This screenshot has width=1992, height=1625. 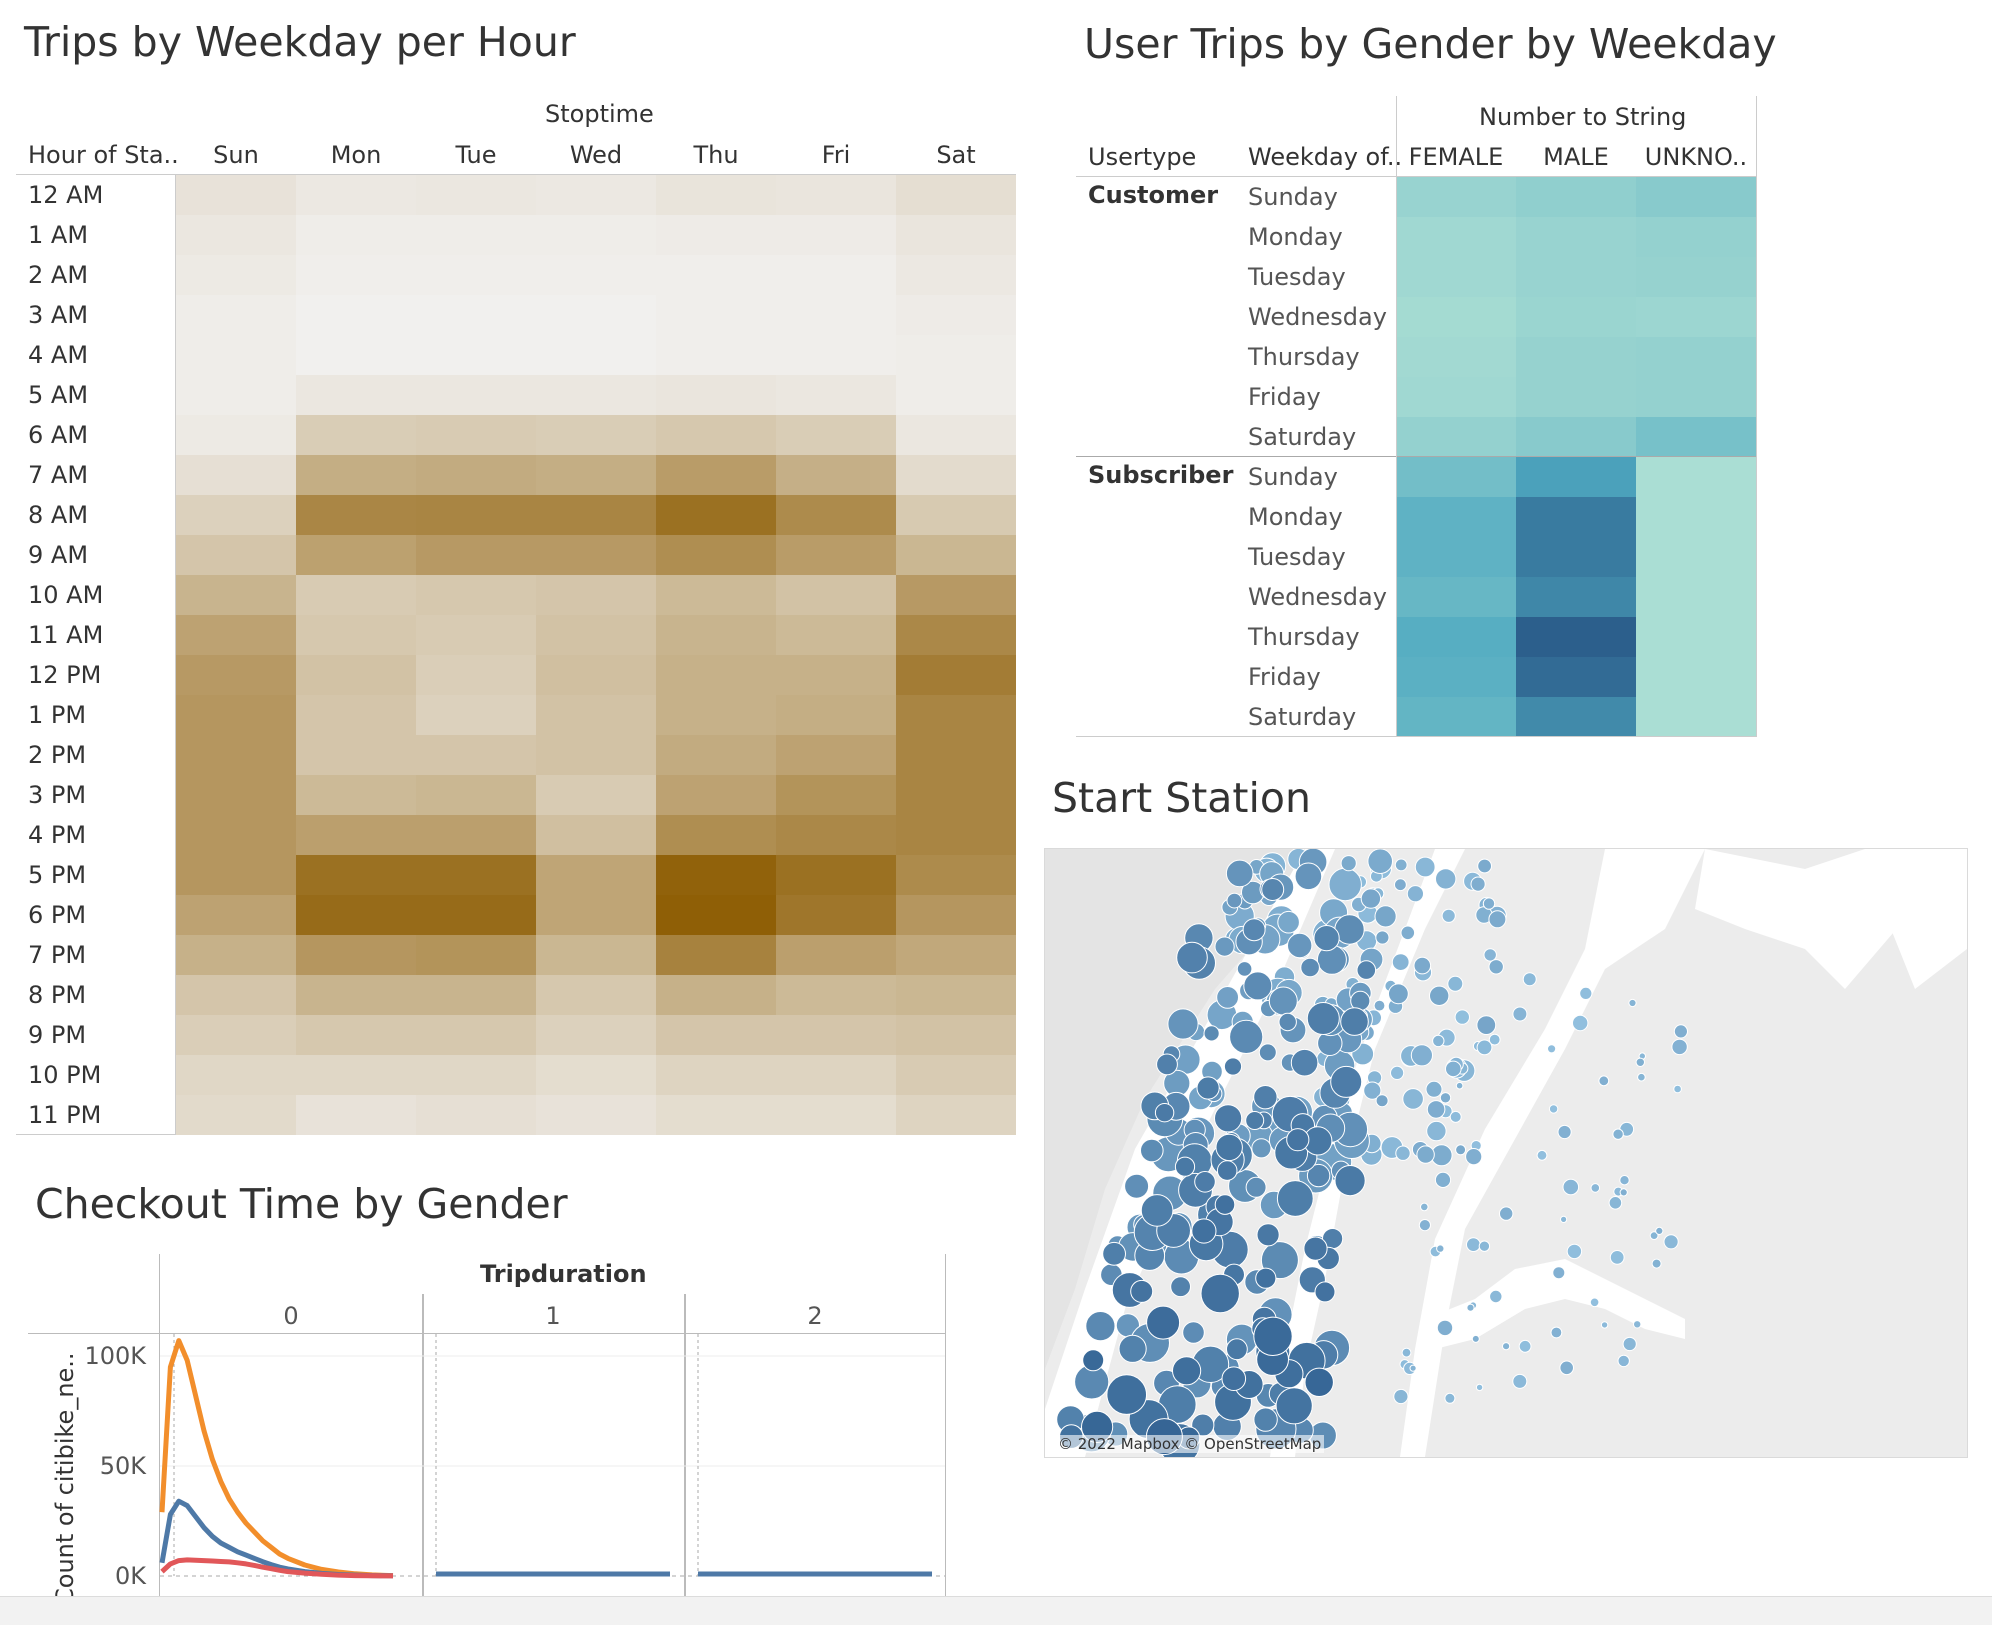 I want to click on hour-row-label: 6 PM, so click(x=57, y=915).